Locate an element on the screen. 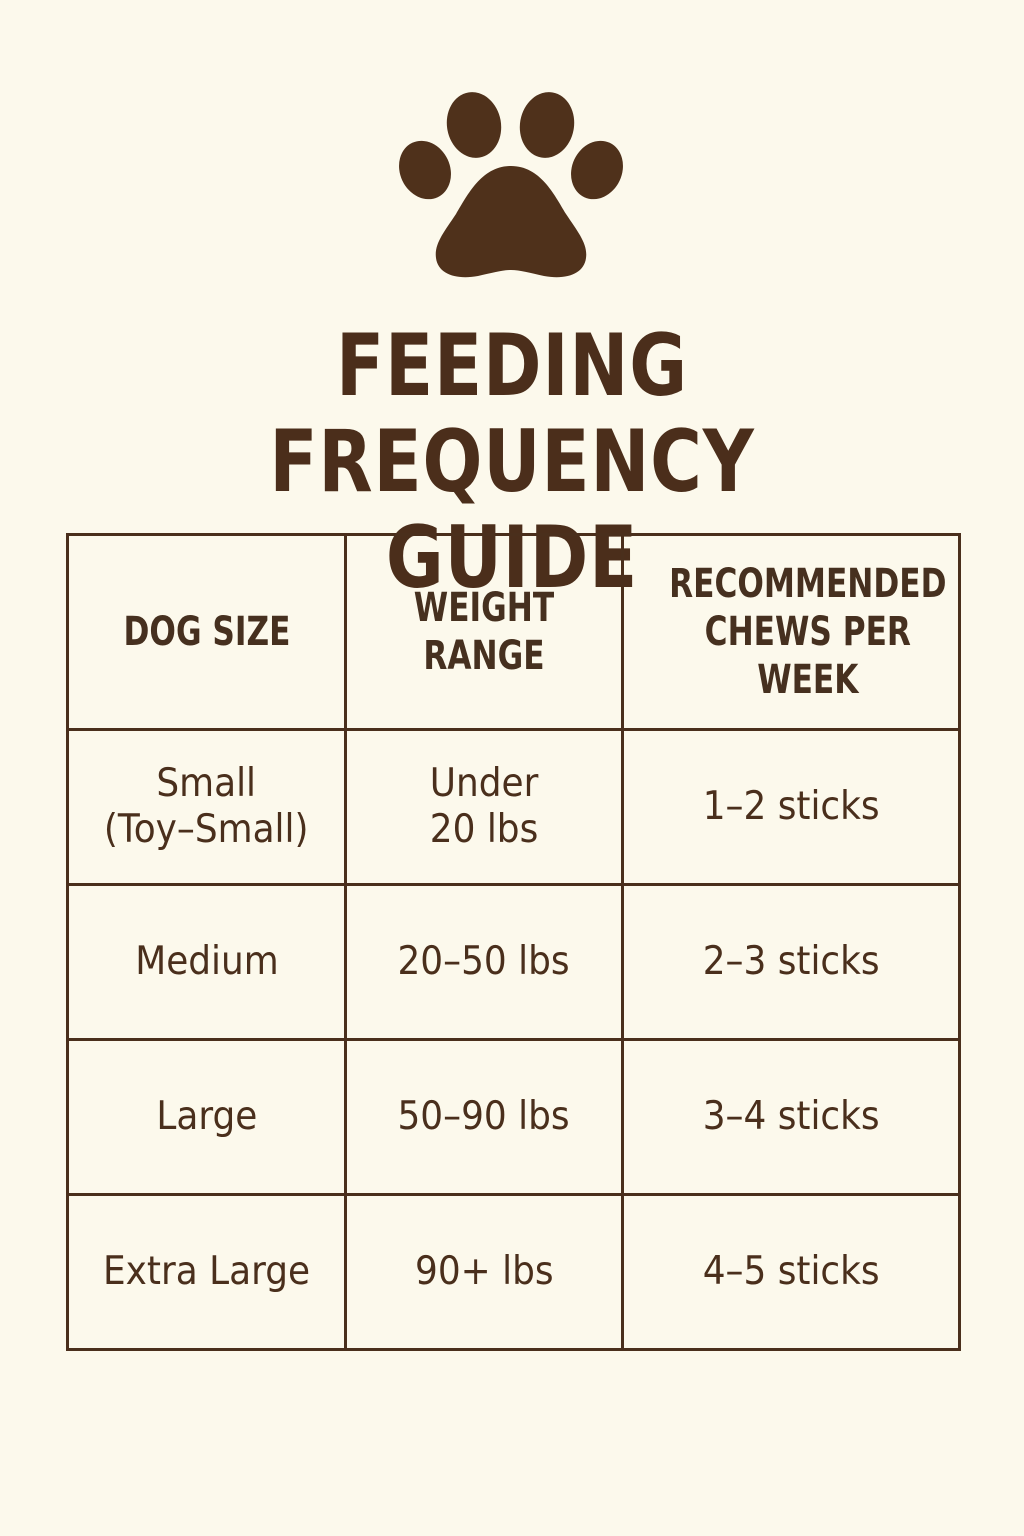 The image size is (1024, 1536). cell-chews-per-week: 4–5 sticks is located at coordinates (791, 1272).